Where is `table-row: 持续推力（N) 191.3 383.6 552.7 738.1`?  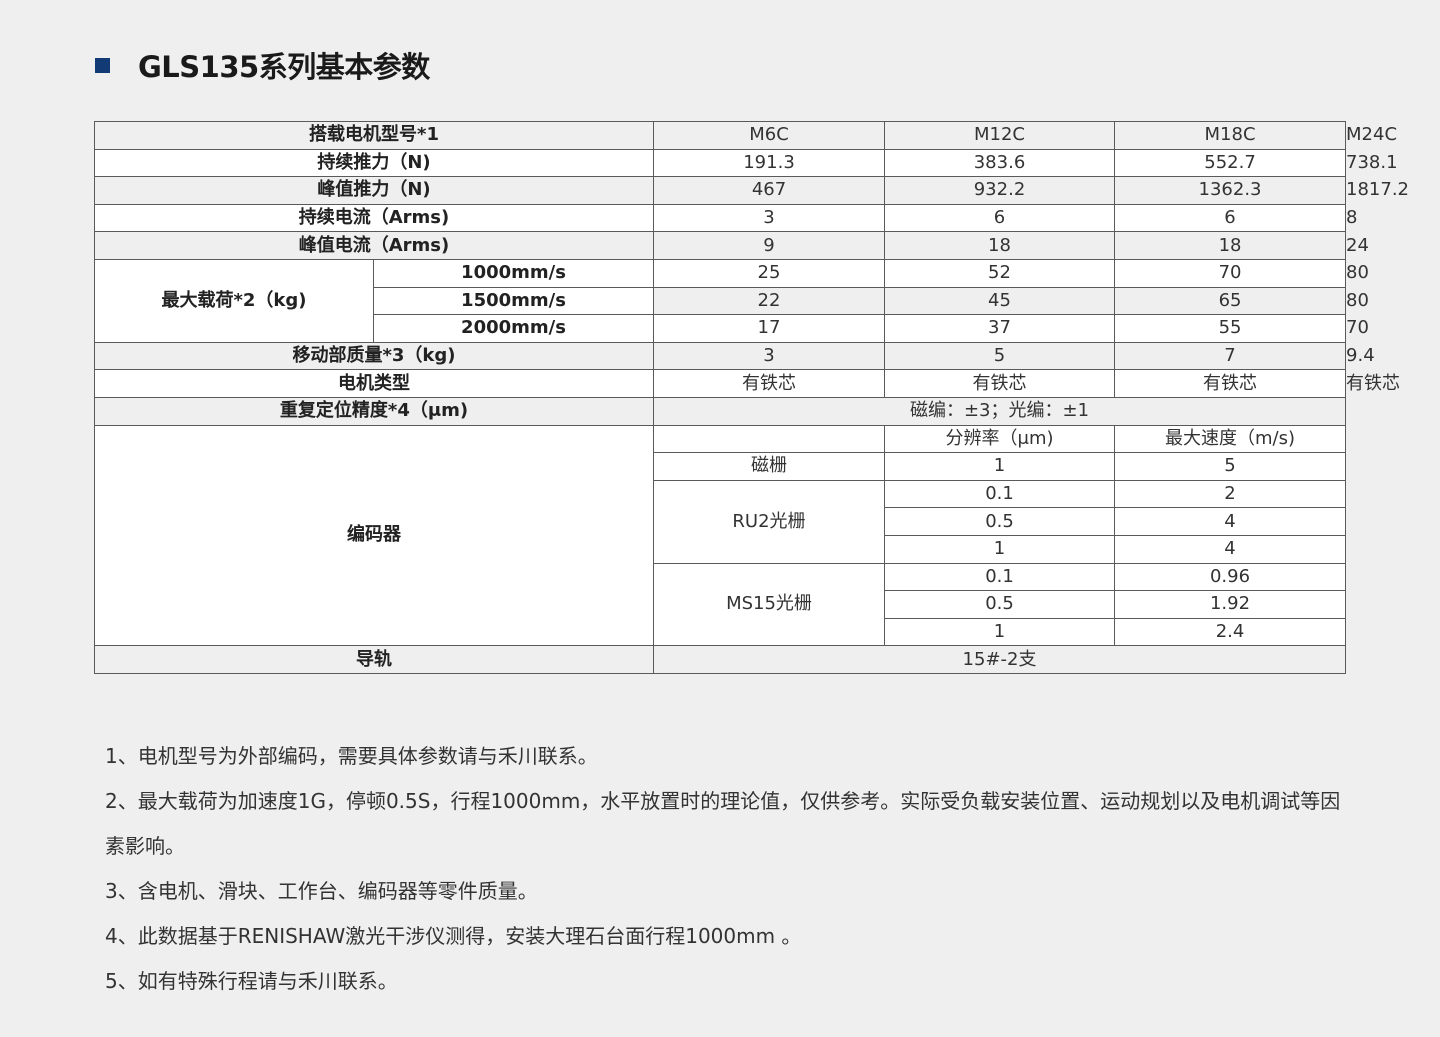 table-row: 持续推力（N) 191.3 383.6 552.7 738.1 is located at coordinates (746, 163).